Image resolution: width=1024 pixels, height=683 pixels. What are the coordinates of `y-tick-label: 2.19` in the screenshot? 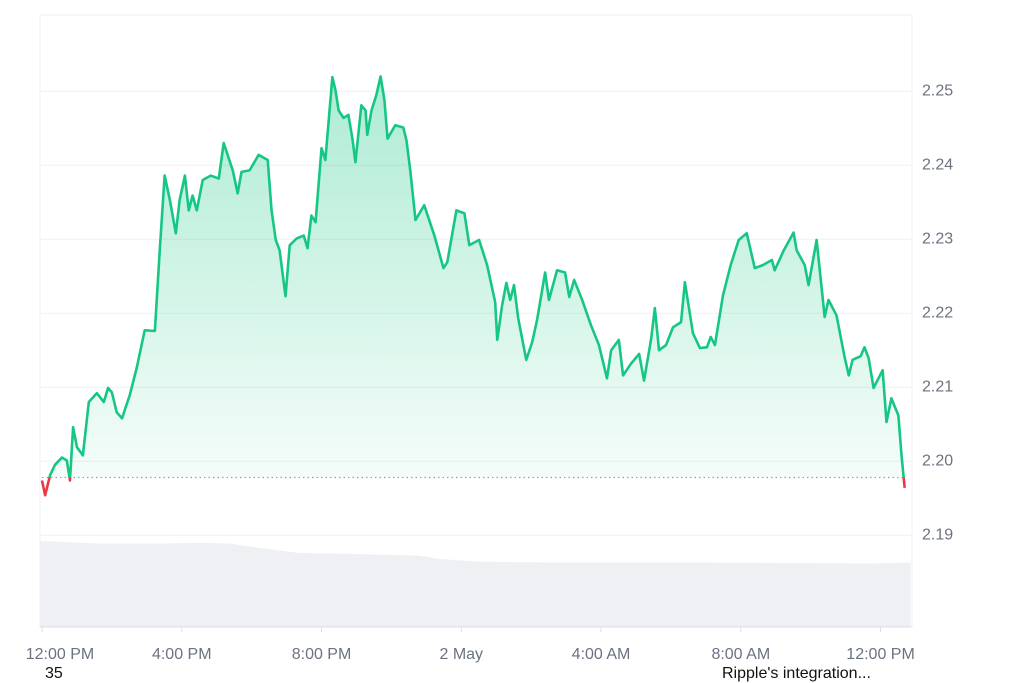 It's located at (937, 534).